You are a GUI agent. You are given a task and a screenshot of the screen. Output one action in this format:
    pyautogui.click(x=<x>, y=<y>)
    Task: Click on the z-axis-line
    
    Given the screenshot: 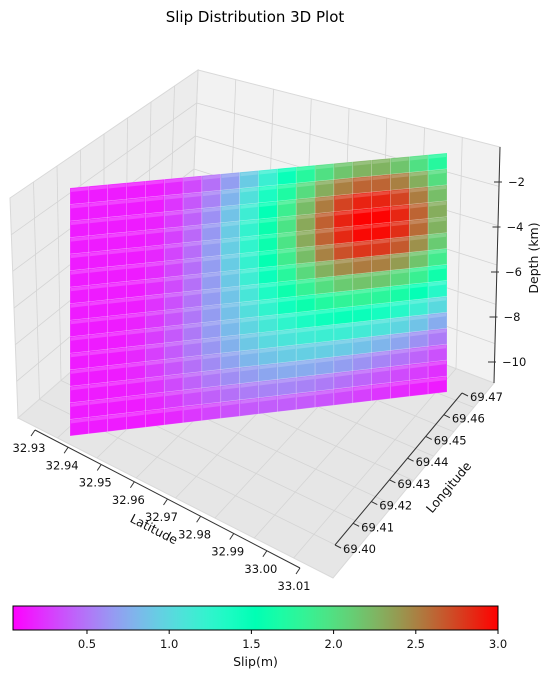 What is the action you would take?
    pyautogui.click(x=497, y=265)
    